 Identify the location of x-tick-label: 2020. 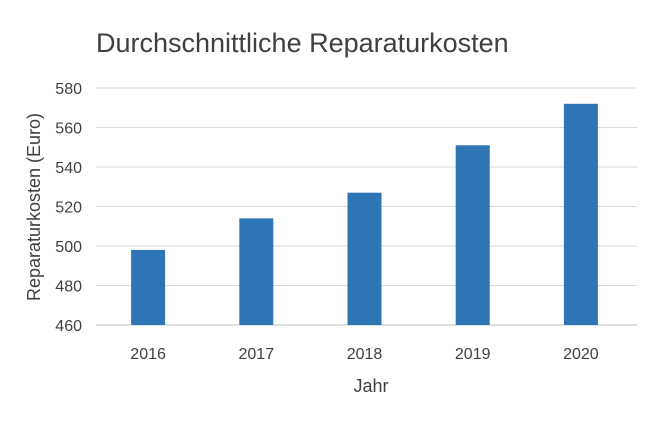
(581, 354).